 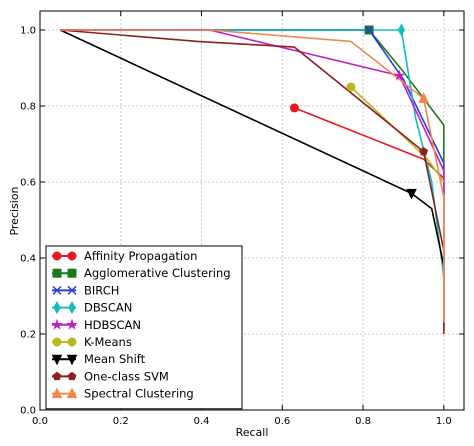 What do you see at coordinates (202, 421) in the screenshot?
I see `x-tick-label: 0.4` at bounding box center [202, 421].